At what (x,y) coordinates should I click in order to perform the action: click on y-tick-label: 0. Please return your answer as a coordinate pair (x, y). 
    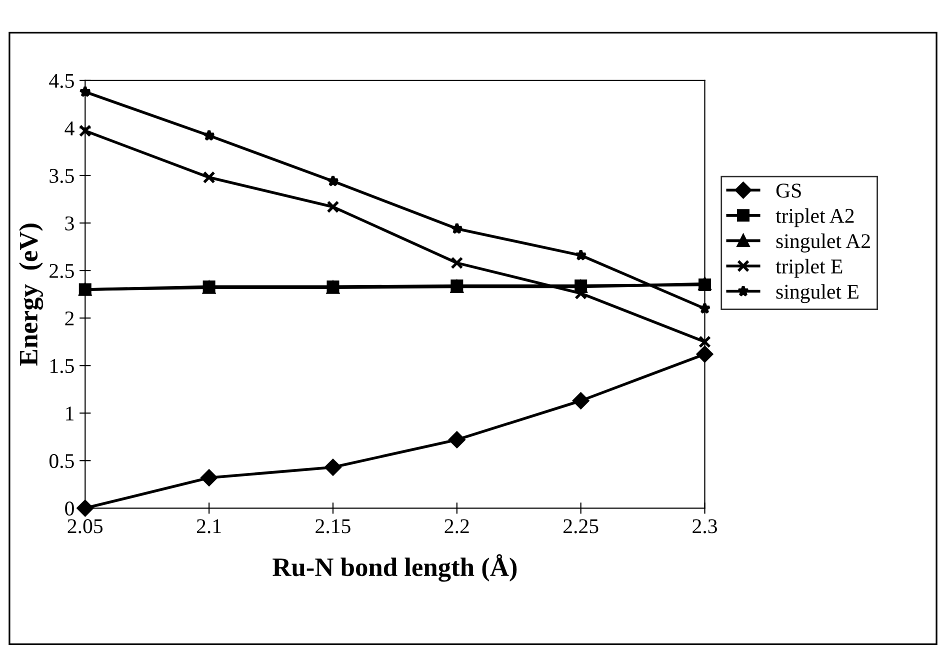
    Looking at the image, I should click on (69, 509).